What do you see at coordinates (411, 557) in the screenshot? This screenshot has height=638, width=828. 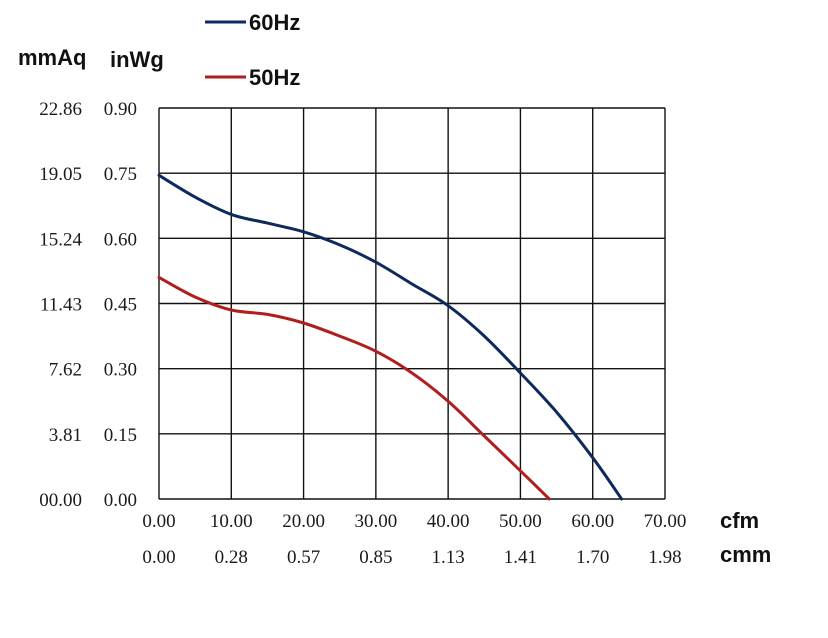 I see `x2-tick-labels: 0.00 0.28 0.57 0.85 1.13 1.41 1.70 1.98` at bounding box center [411, 557].